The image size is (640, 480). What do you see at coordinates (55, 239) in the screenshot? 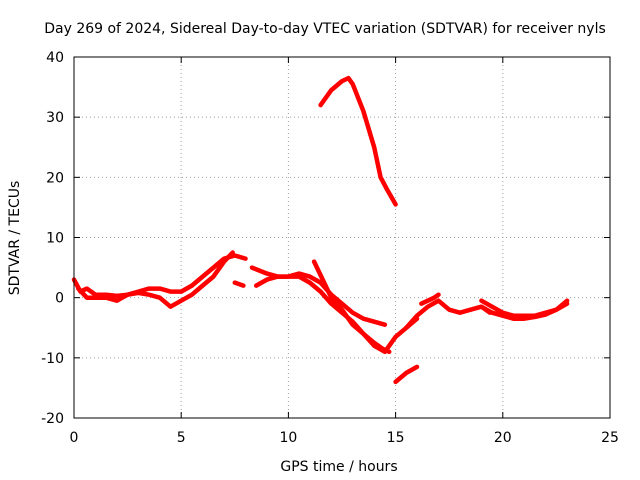
I see `y-tick-label: 10` at bounding box center [55, 239].